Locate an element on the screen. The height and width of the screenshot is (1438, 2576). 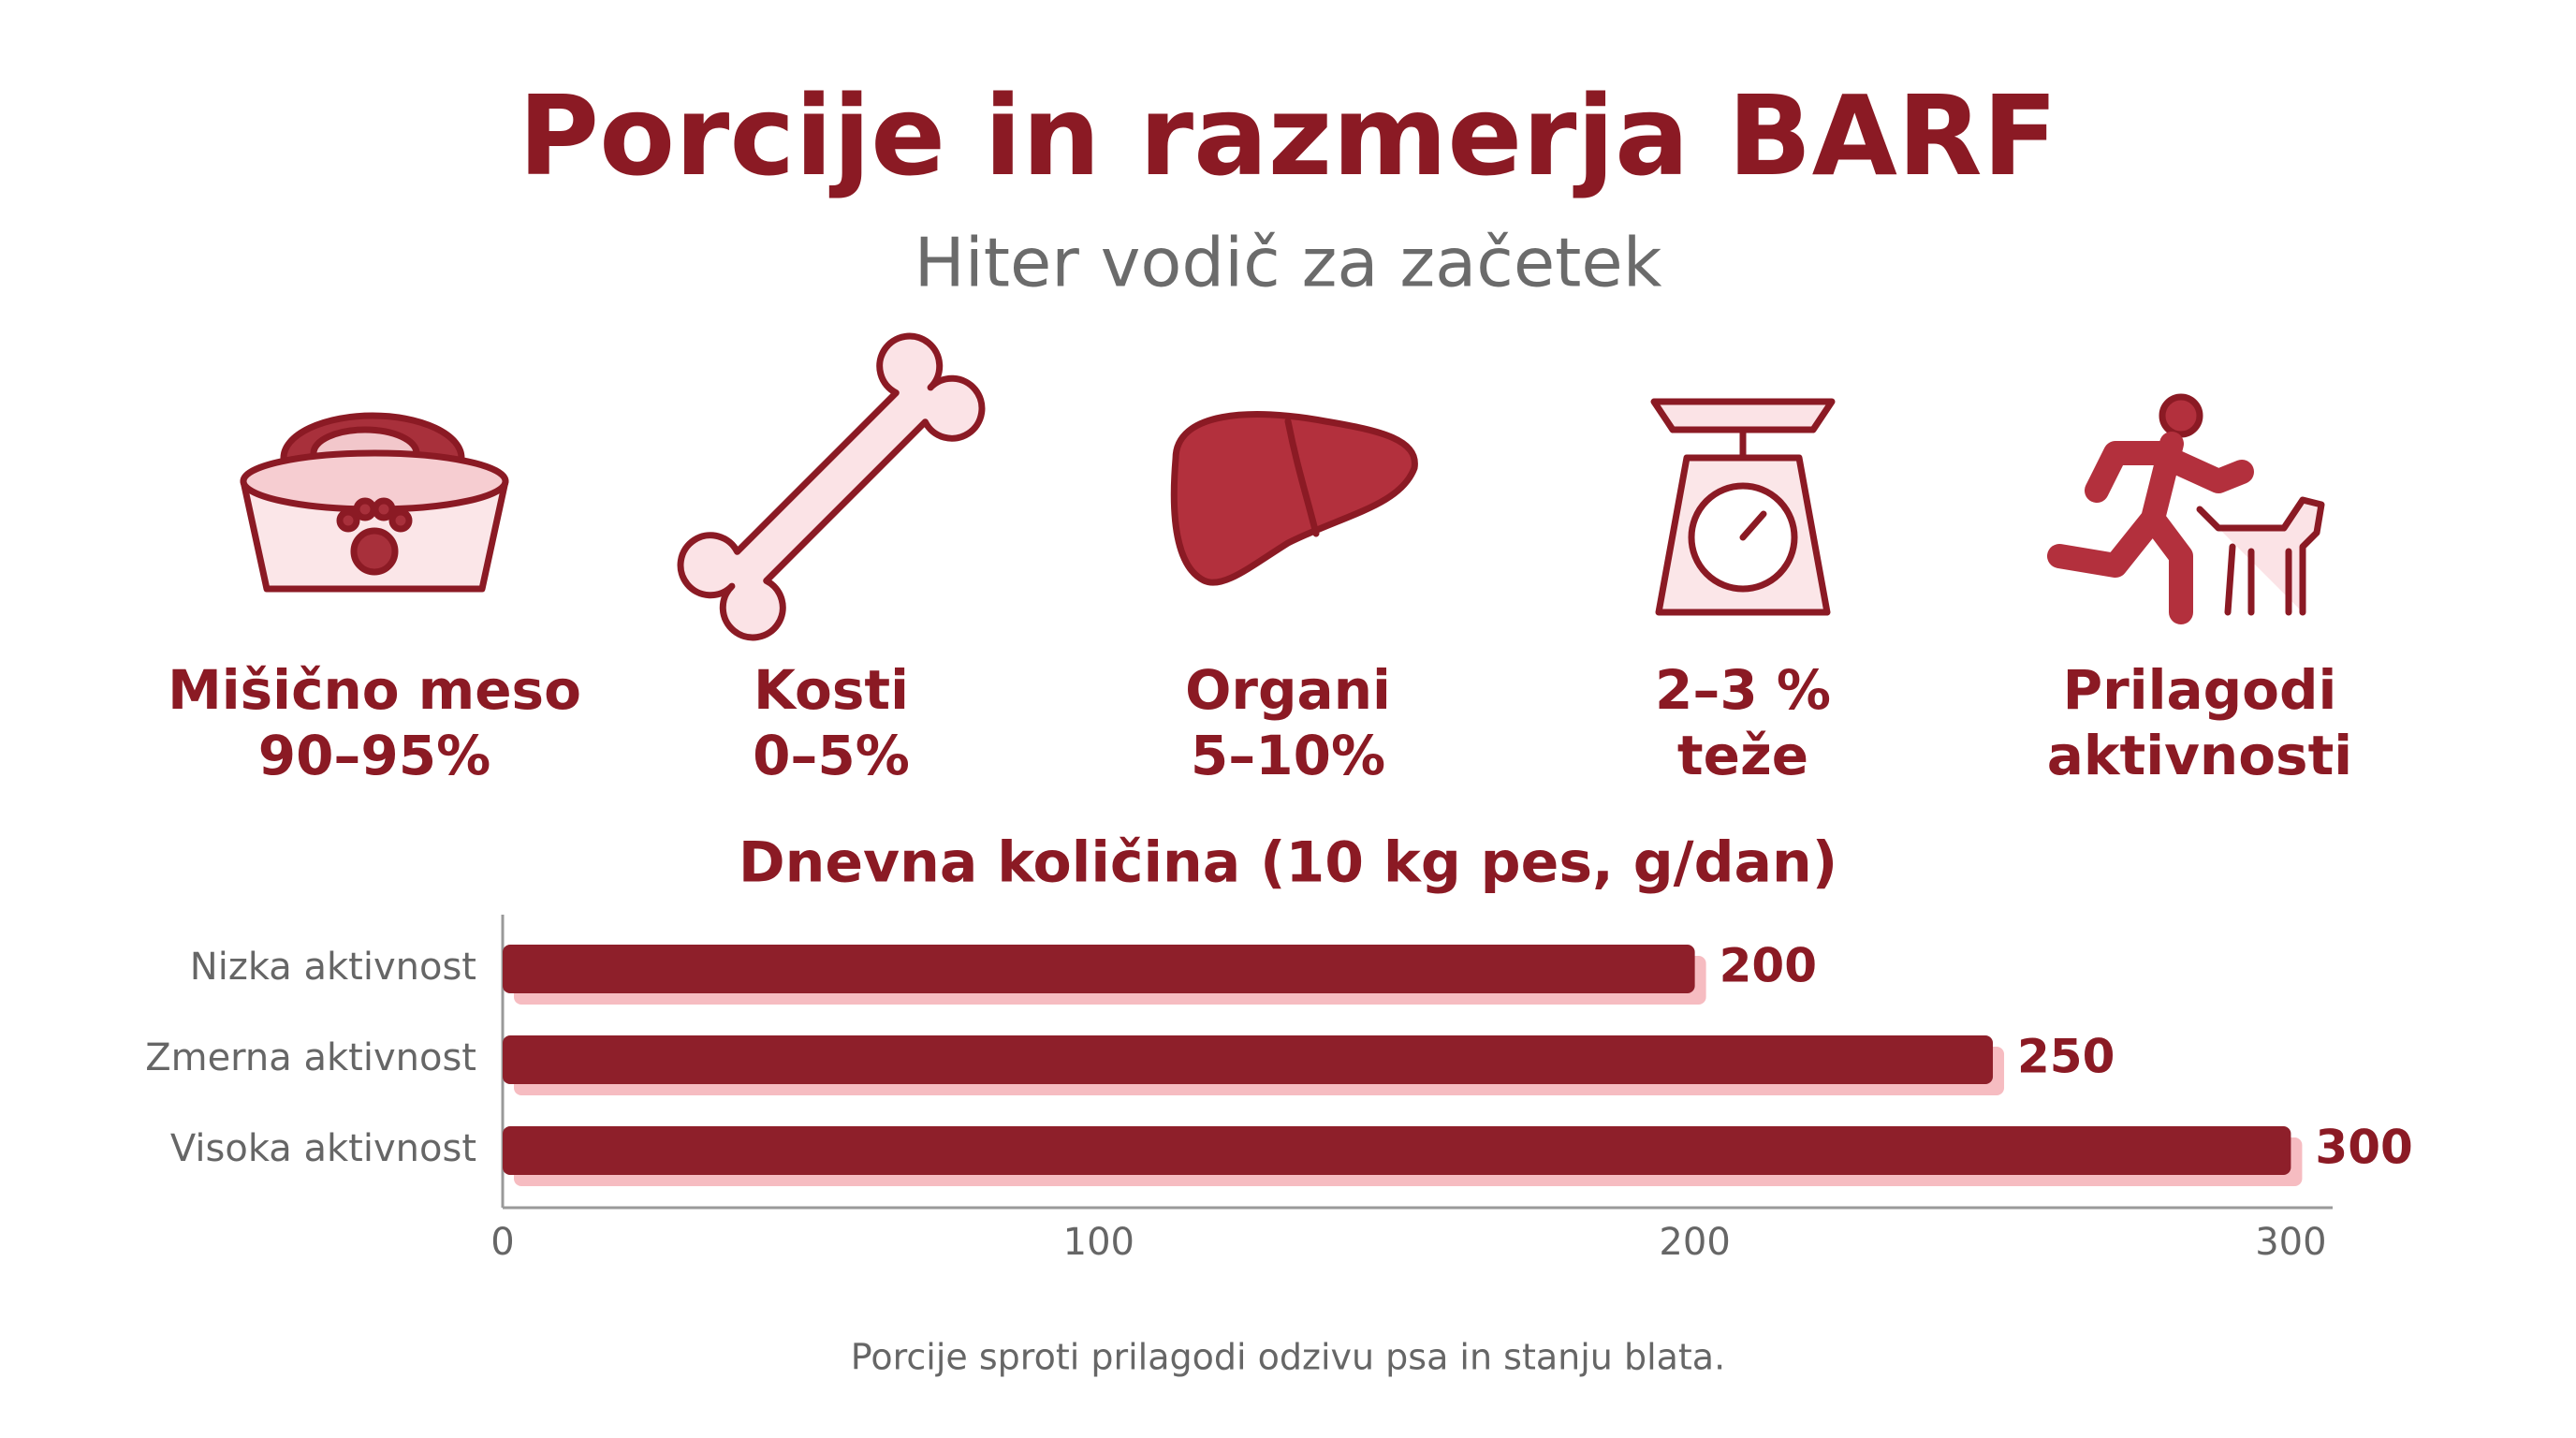
feature-label: aktivnosti is located at coordinates (2199, 755).